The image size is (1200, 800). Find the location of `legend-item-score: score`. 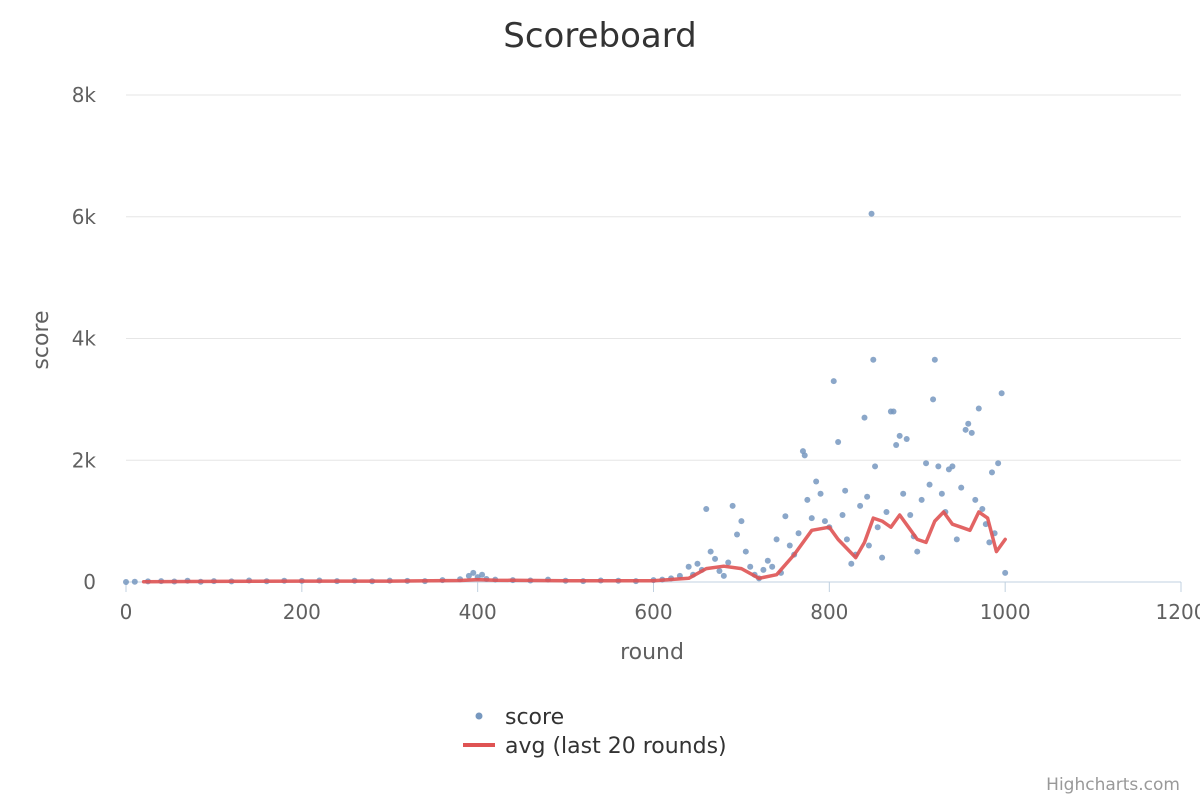

legend-item-score: score is located at coordinates (520, 717).